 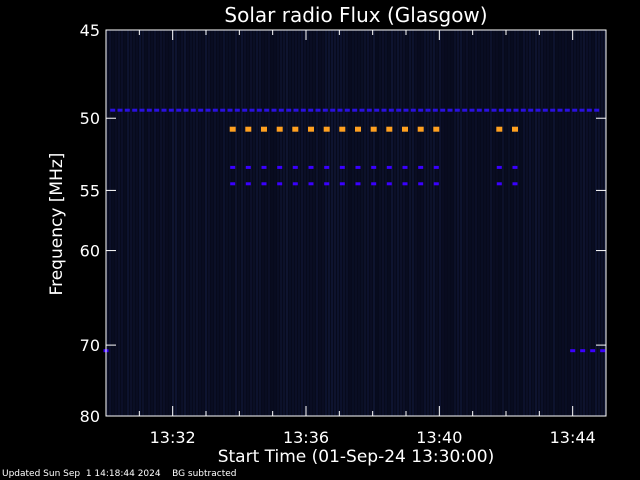 I want to click on x-tick-label: 13:44, so click(x=573, y=437).